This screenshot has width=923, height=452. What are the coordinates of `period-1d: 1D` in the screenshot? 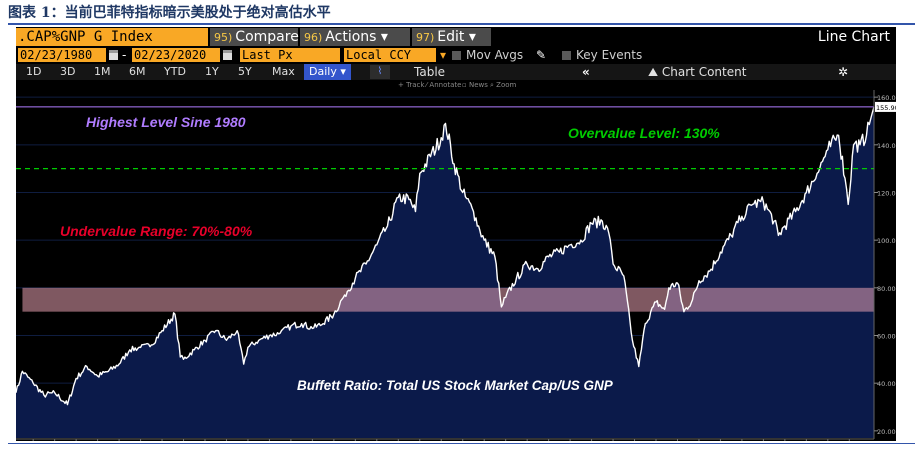 It's located at (34, 71).